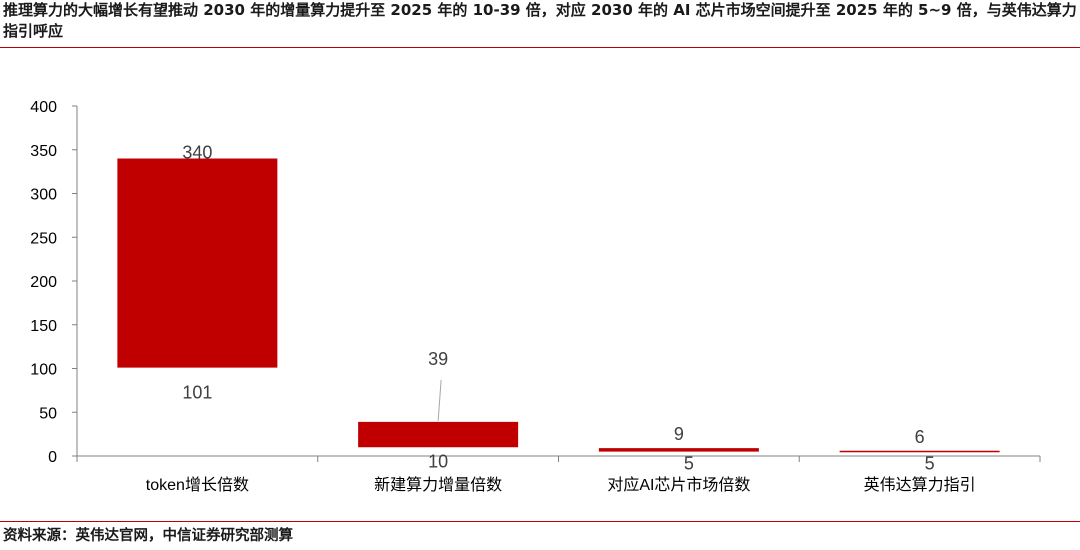 The height and width of the screenshot is (550, 1080). I want to click on y-tick-label: 300, so click(43, 195).